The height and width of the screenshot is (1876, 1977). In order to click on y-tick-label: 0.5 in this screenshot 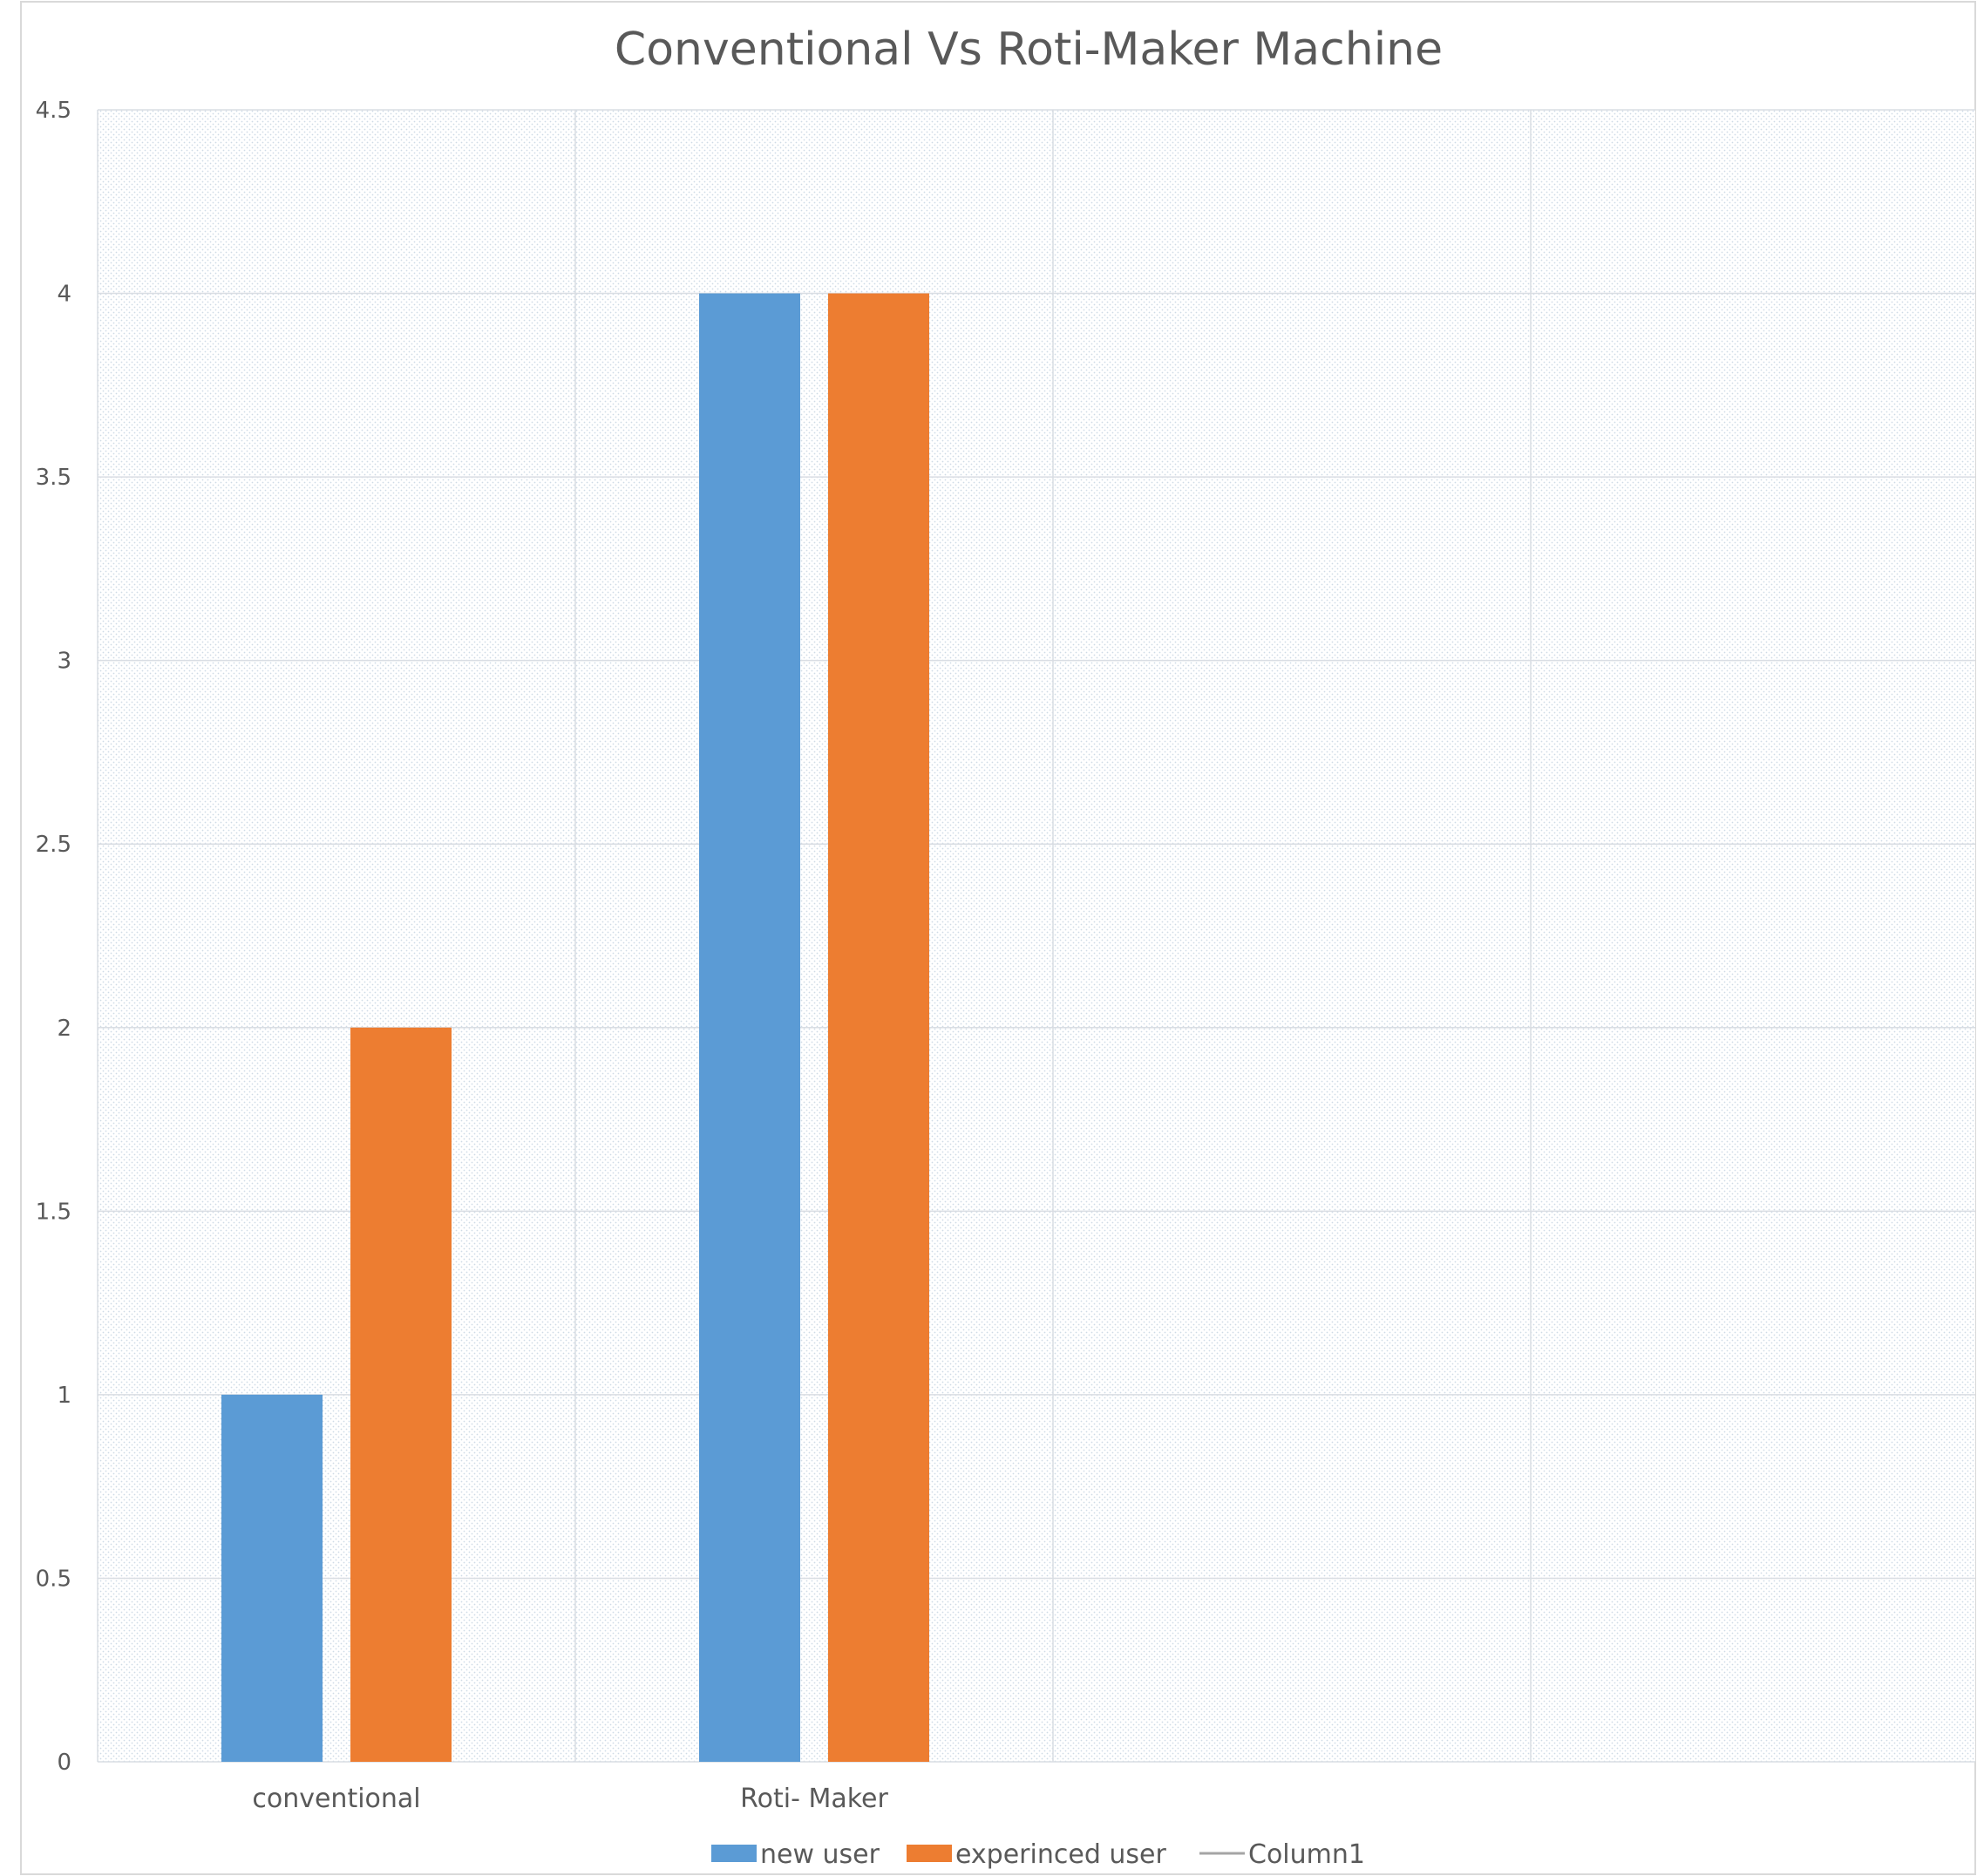, I will do `click(53, 1579)`.